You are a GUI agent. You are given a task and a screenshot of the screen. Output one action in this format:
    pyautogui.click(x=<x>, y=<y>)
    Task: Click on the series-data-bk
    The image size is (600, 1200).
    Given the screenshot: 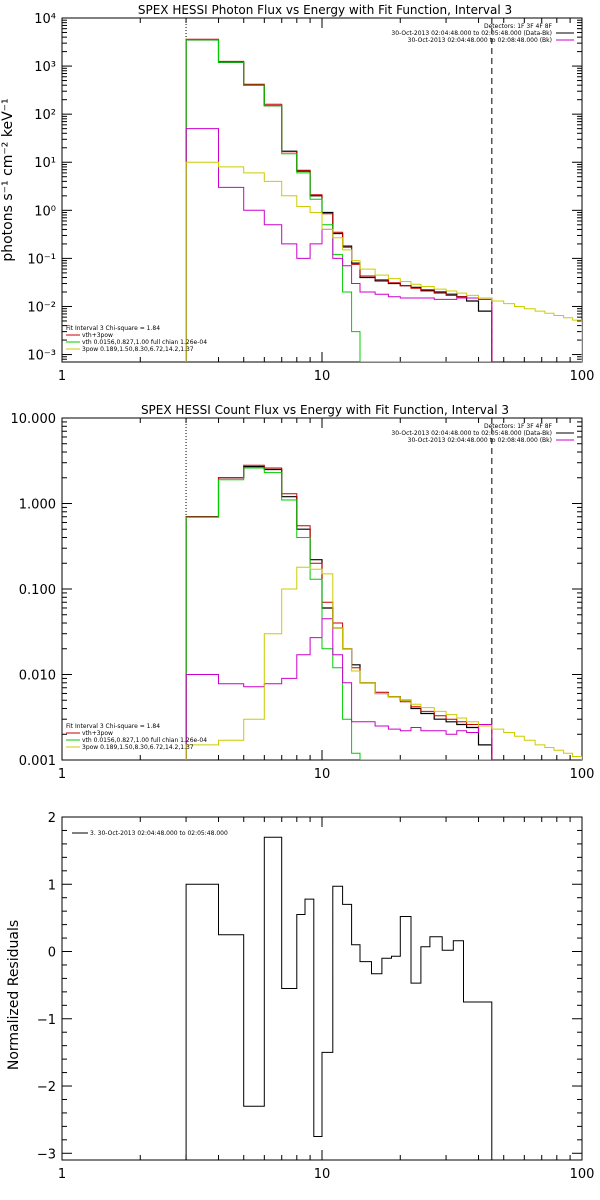 What is the action you would take?
    pyautogui.click(x=339, y=200)
    